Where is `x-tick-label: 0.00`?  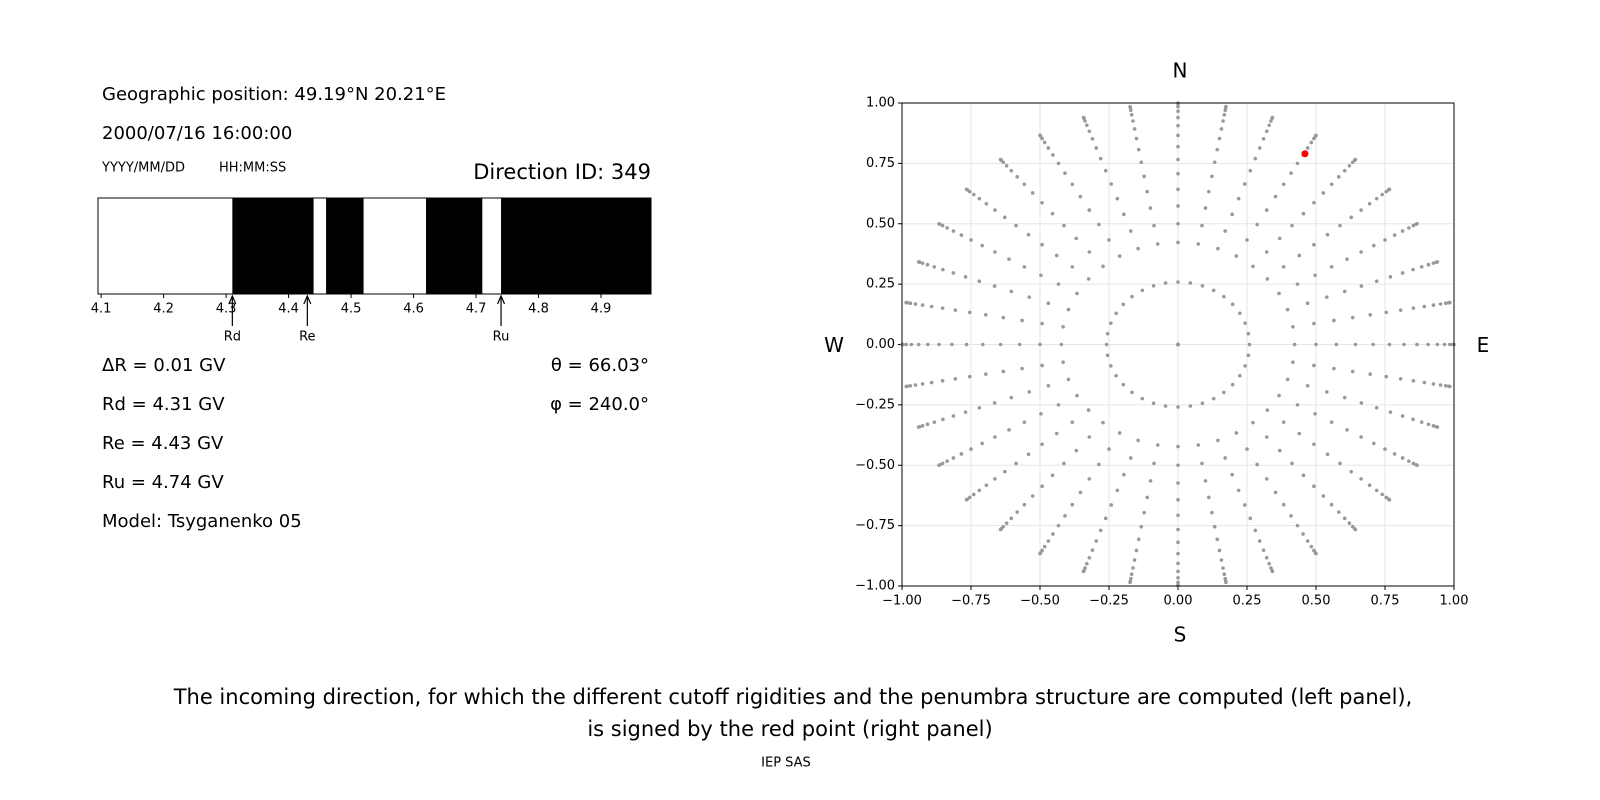
x-tick-label: 0.00 is located at coordinates (1178, 601).